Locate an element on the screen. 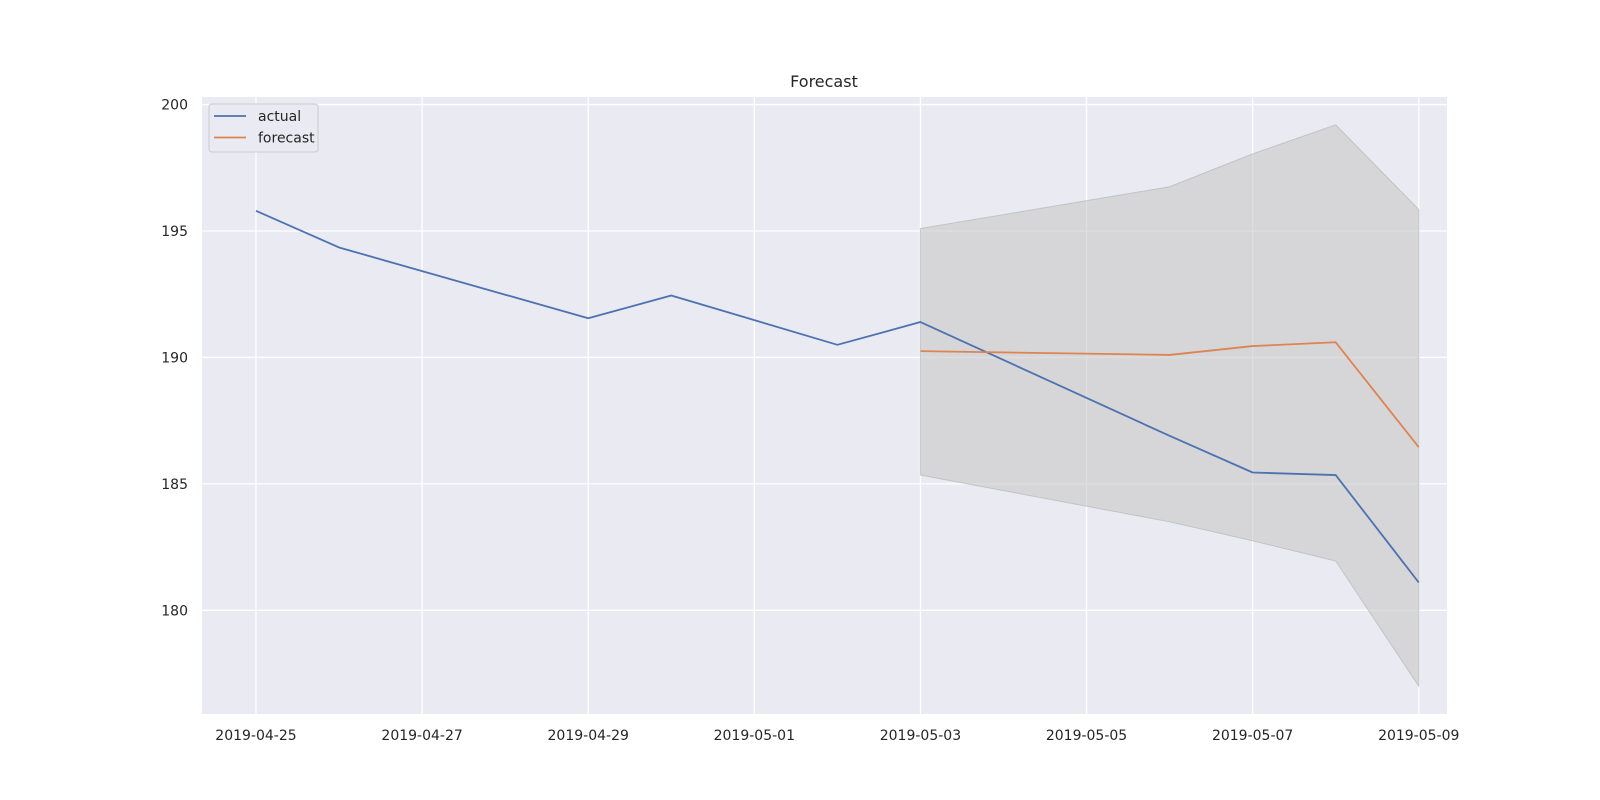 The width and height of the screenshot is (1600, 800). x-tick-label: 2019-04-29 is located at coordinates (588, 736).